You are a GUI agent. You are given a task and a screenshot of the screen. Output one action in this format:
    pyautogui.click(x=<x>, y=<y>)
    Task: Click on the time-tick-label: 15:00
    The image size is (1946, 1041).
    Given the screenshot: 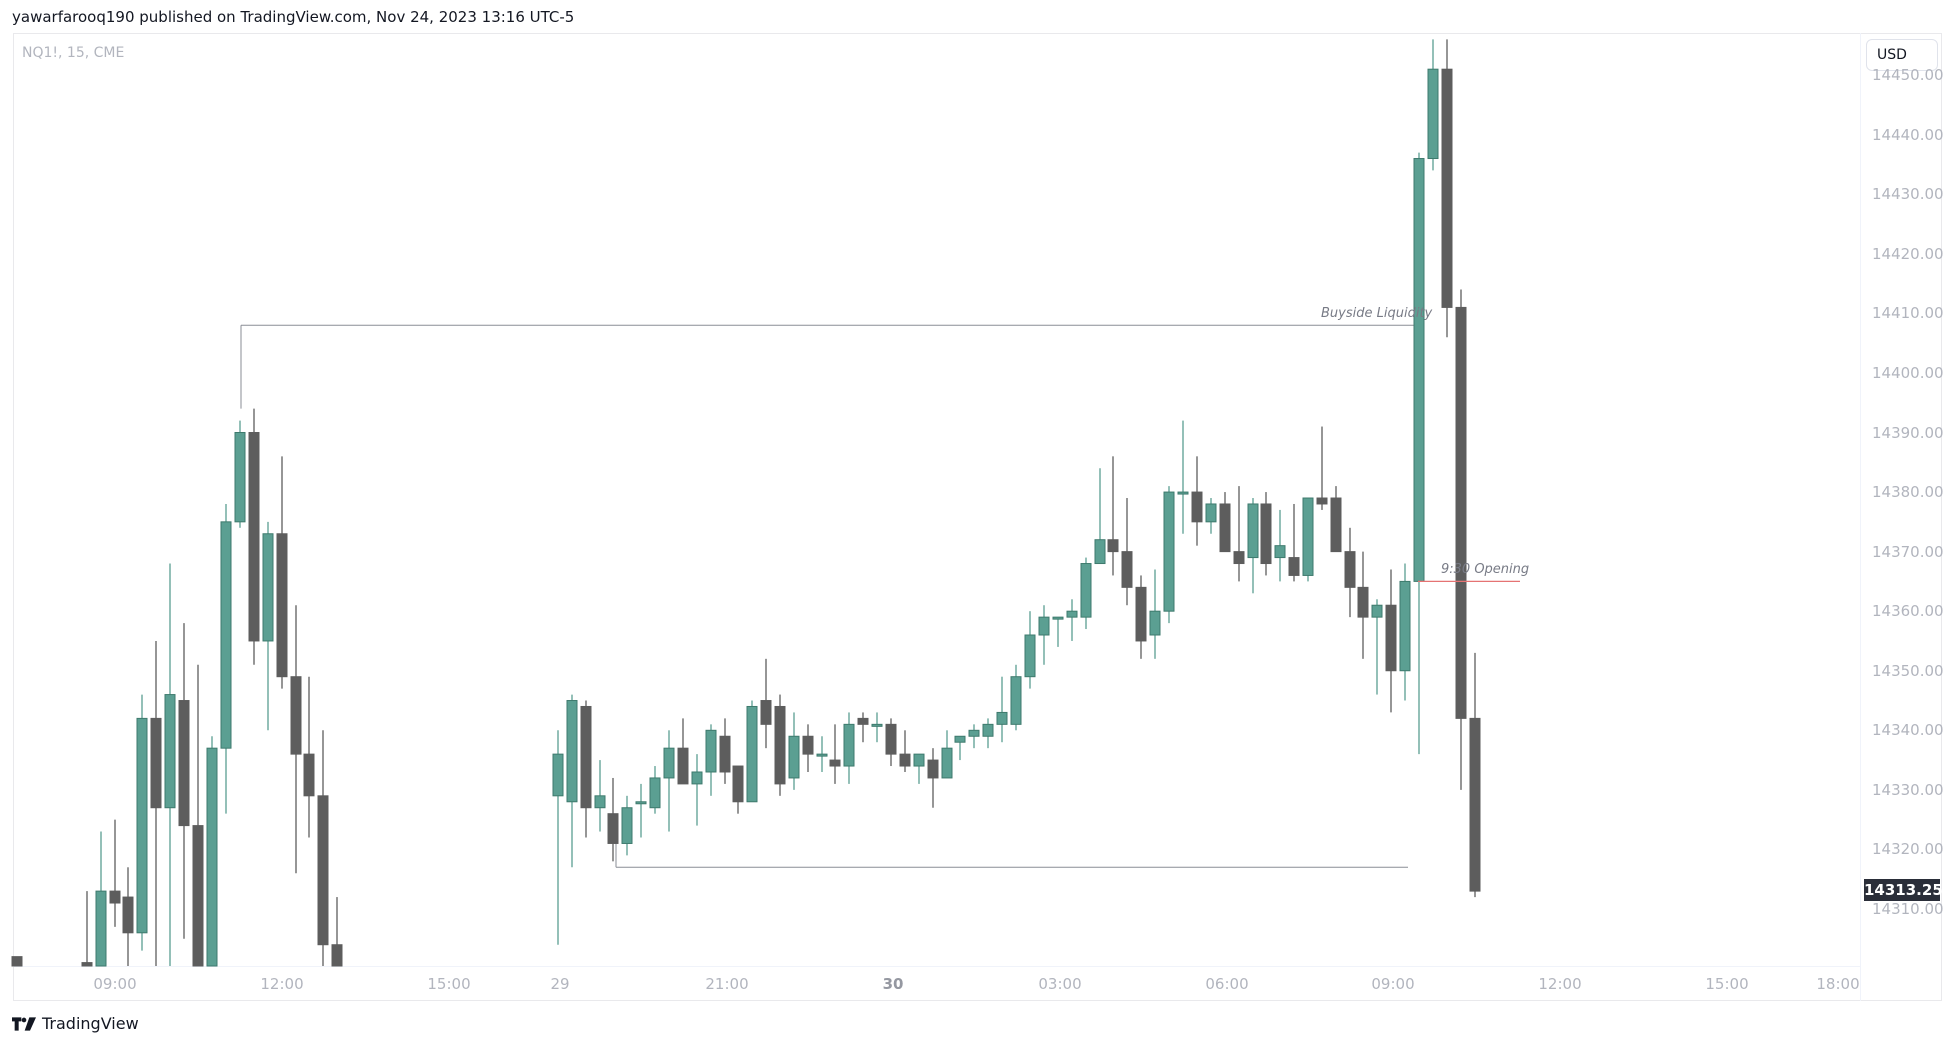 What is the action you would take?
    pyautogui.click(x=1727, y=984)
    